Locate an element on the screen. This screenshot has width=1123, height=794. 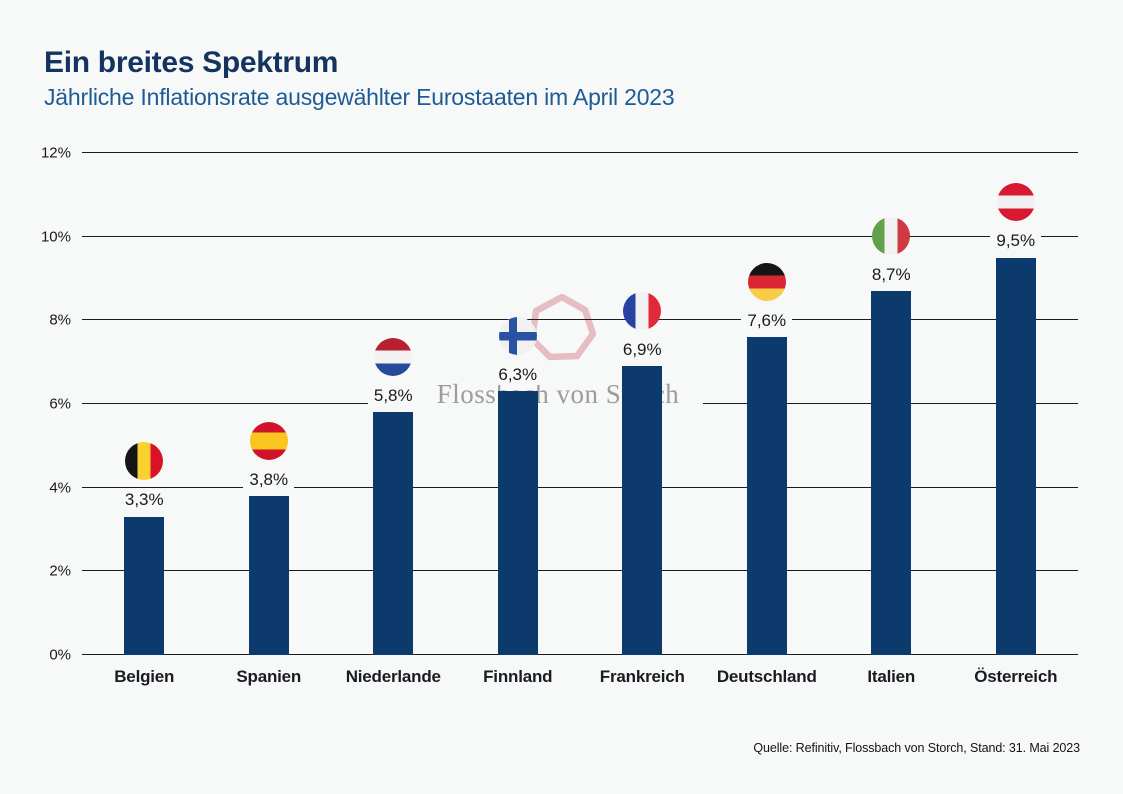
bar-value-label: 7,6% is located at coordinates (767, 320).